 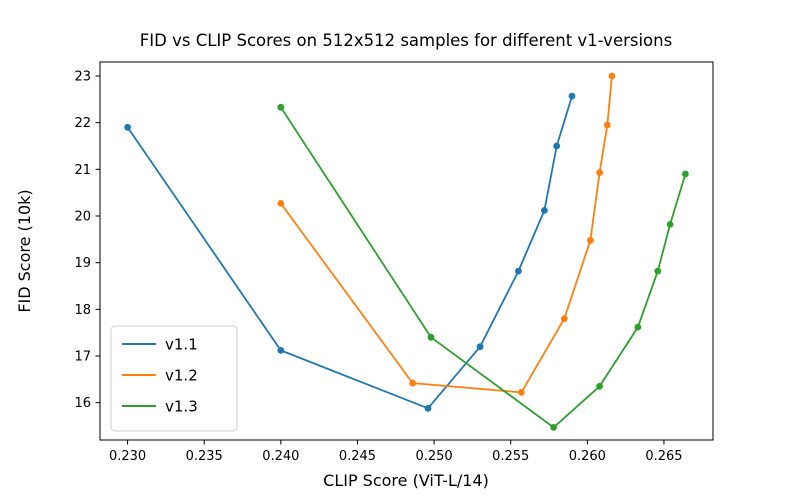 I want to click on y-tick-label: 21, so click(x=82, y=170).